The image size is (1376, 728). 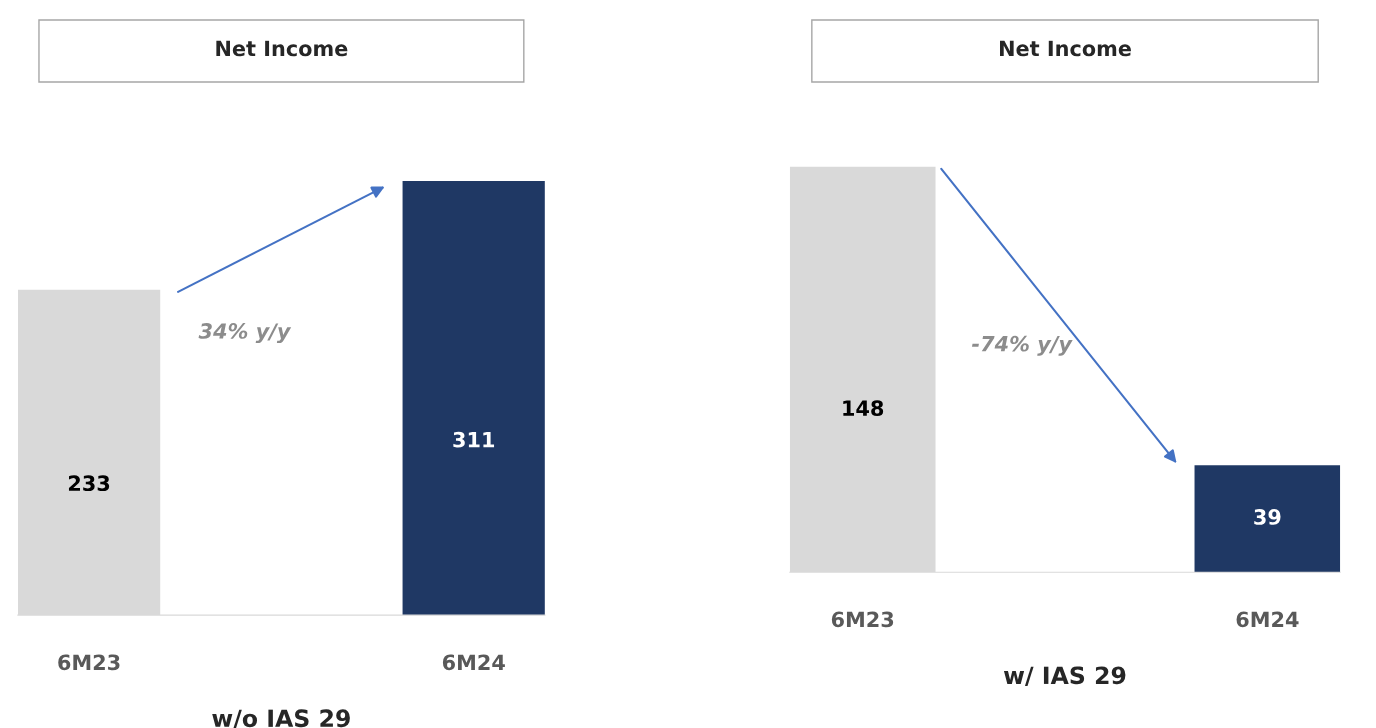 What do you see at coordinates (245, 333) in the screenshot?
I see `annotation: 34% y/y` at bounding box center [245, 333].